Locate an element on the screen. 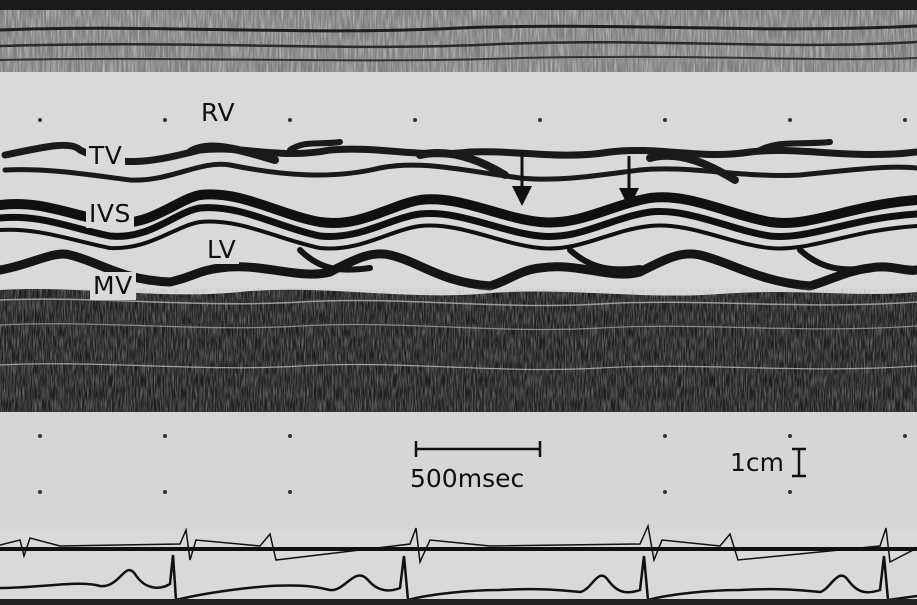 Image resolution: width=917 pixels, height=605 pixels. label-tv: TV is located at coordinates (106, 156).